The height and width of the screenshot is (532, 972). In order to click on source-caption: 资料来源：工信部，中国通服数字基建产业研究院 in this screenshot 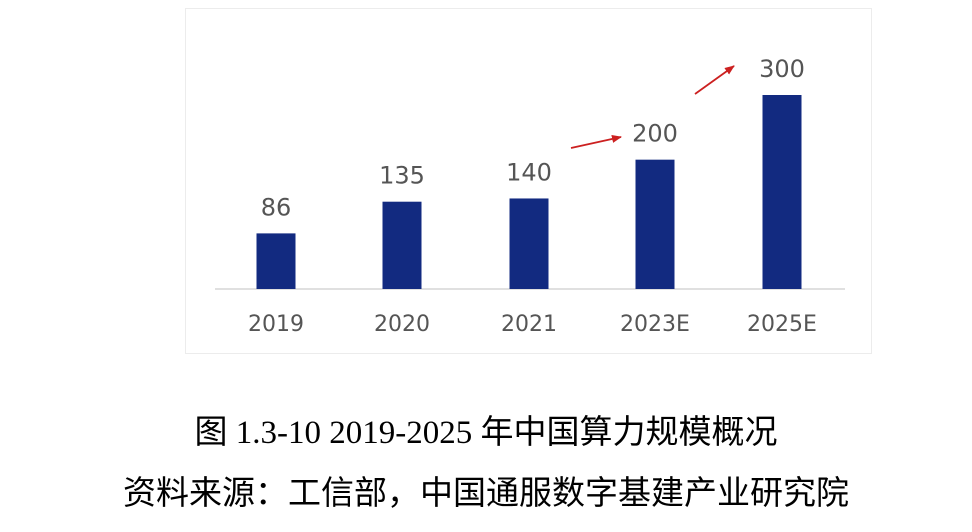, I will do `click(486, 494)`.